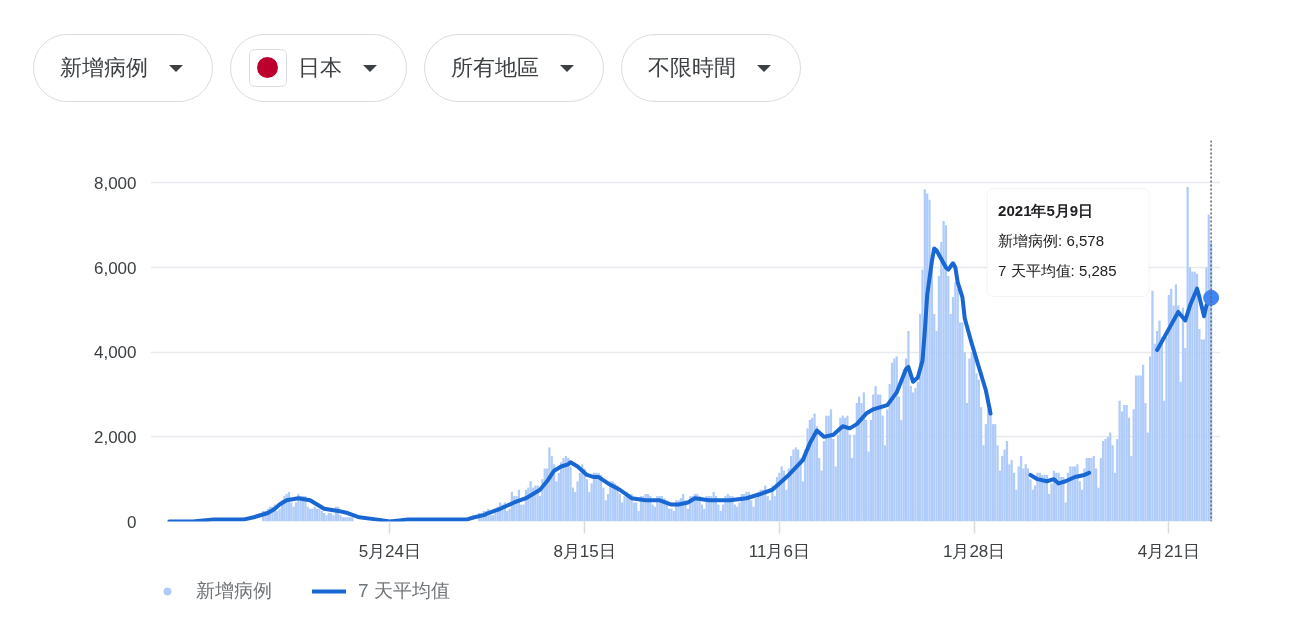  What do you see at coordinates (234, 591) in the screenshot?
I see `legend-label: 新增病例` at bounding box center [234, 591].